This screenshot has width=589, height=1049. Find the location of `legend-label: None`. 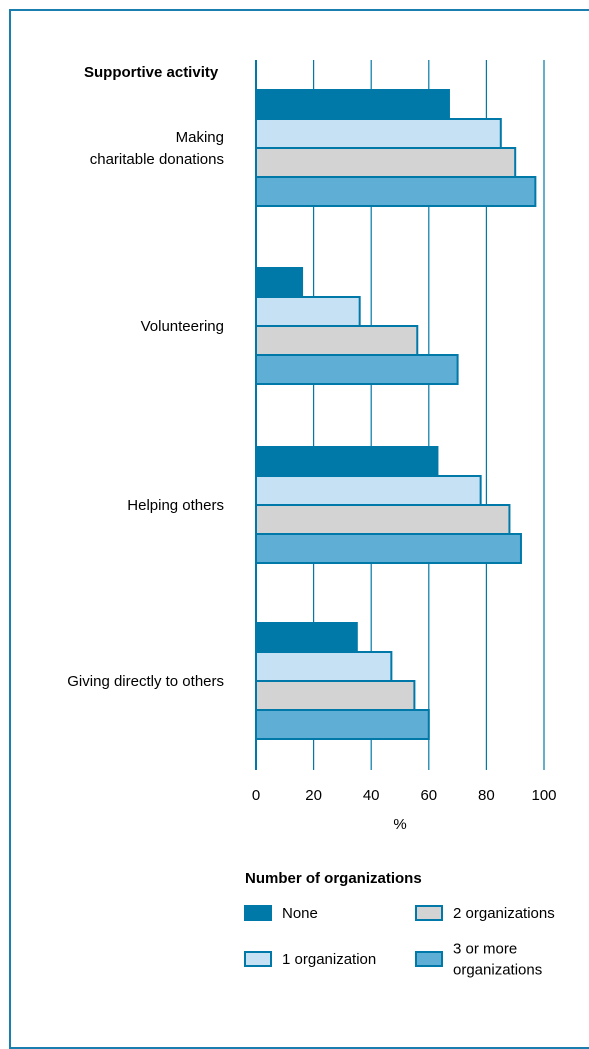

legend-label: None is located at coordinates (300, 913).